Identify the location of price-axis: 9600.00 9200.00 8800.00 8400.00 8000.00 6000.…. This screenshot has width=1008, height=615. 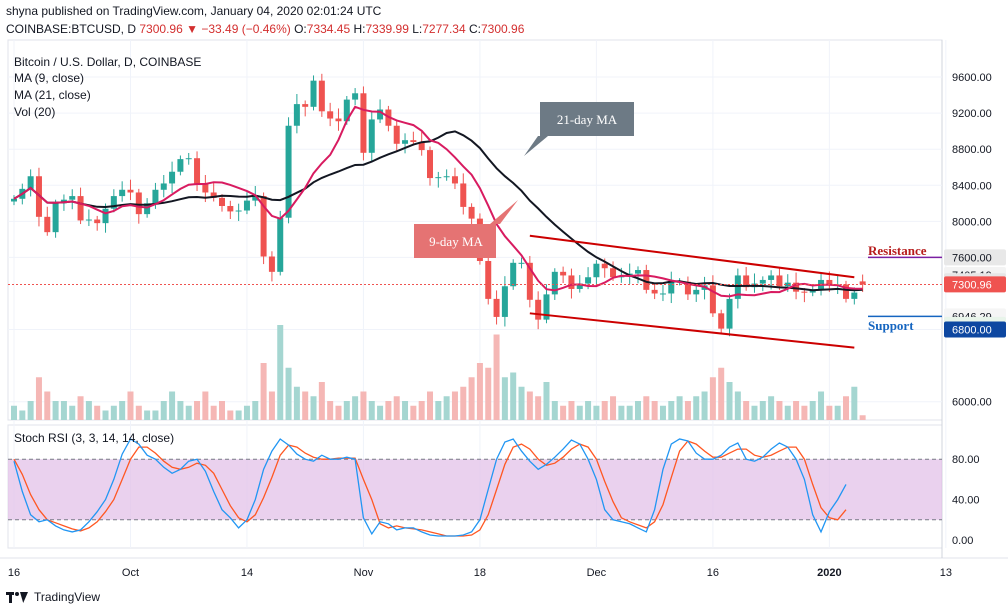
(972, 309).